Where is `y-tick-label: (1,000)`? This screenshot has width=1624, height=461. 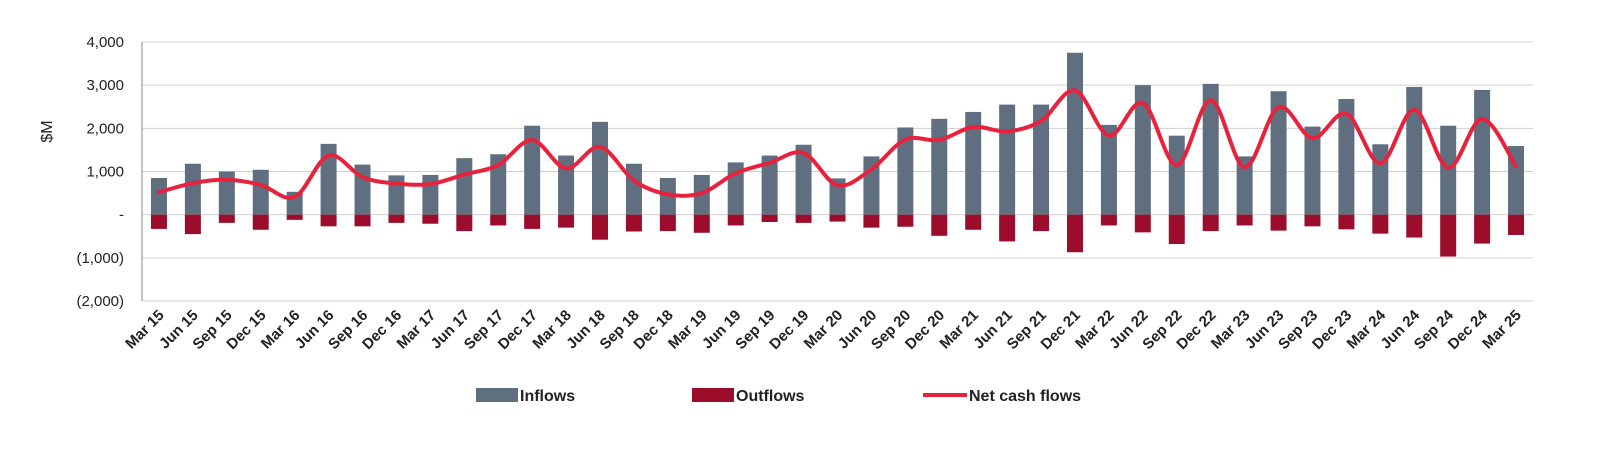
y-tick-label: (1,000) is located at coordinates (100, 258).